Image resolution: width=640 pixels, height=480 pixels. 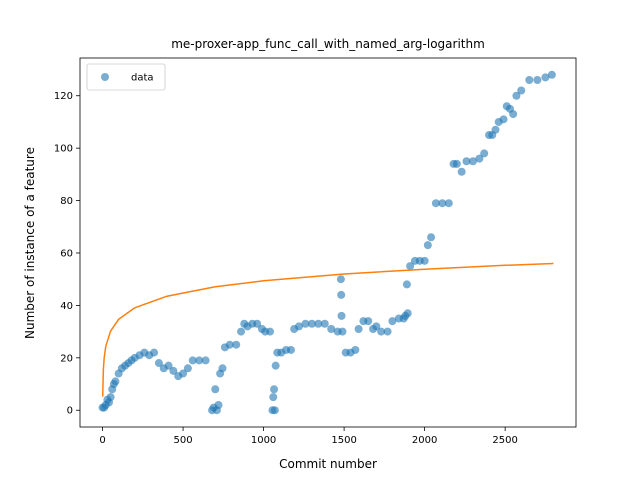 I want to click on y-tick-label: 100, so click(x=63, y=149).